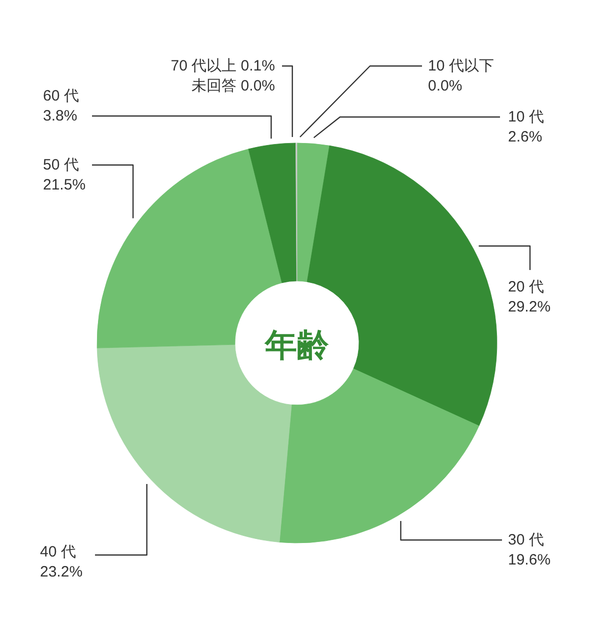 The height and width of the screenshot is (618, 600). Describe the element at coordinates (529, 307) in the screenshot. I see `data-label: 29.2%` at that location.